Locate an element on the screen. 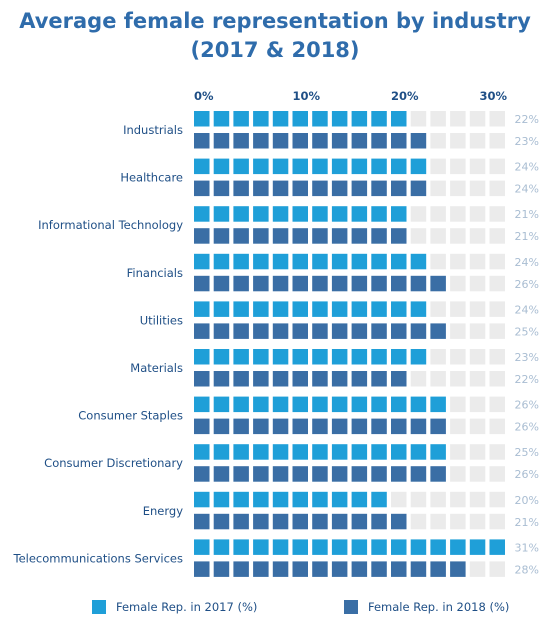 The image size is (550, 636). data-label: 24% is located at coordinates (527, 189).